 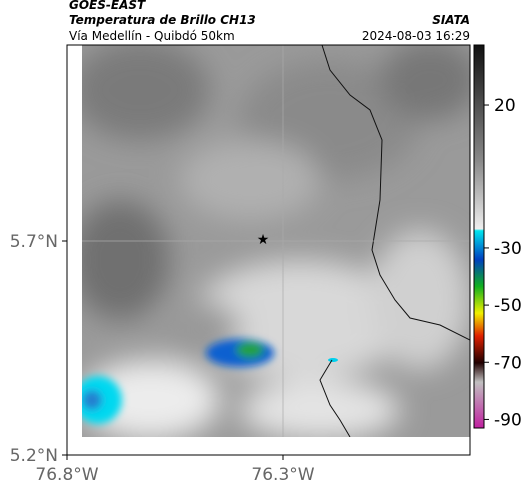 What do you see at coordinates (416, 36) in the screenshot?
I see `timestamp: 2024-08-03 16:29` at bounding box center [416, 36].